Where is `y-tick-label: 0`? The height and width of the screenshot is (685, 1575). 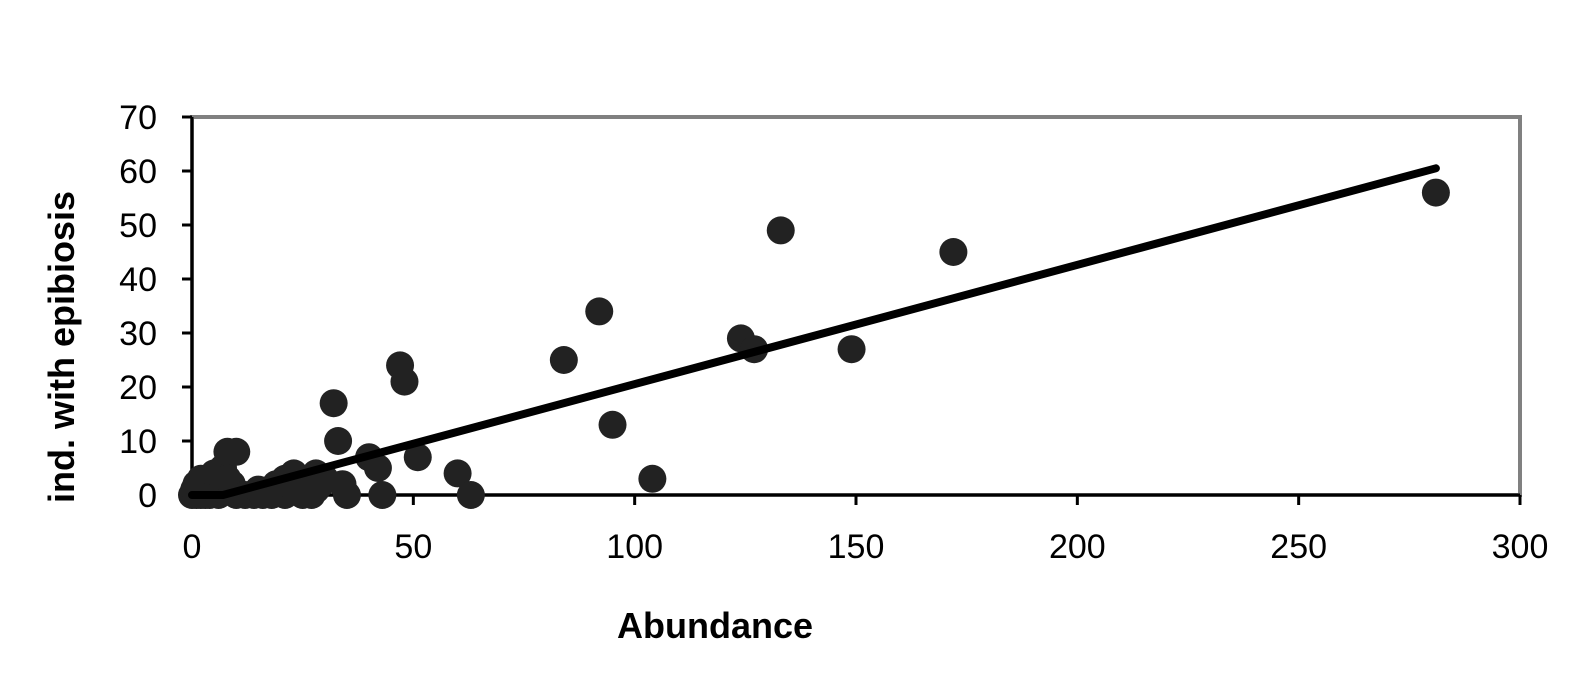
y-tick-label: 0 is located at coordinates (147, 496).